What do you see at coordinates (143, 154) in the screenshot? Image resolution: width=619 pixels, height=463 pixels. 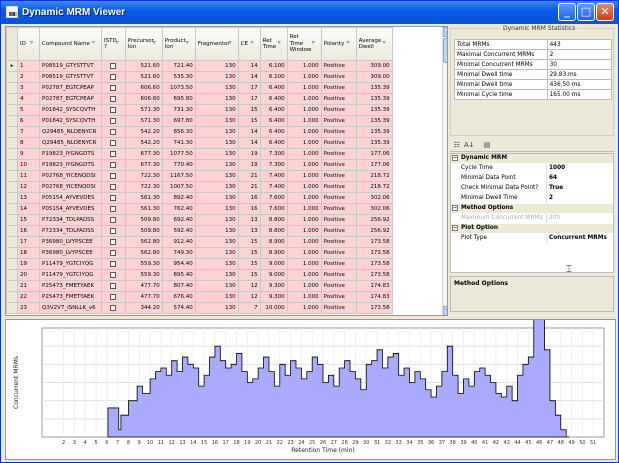 I see `table-cell: 677.30` at bounding box center [143, 154].